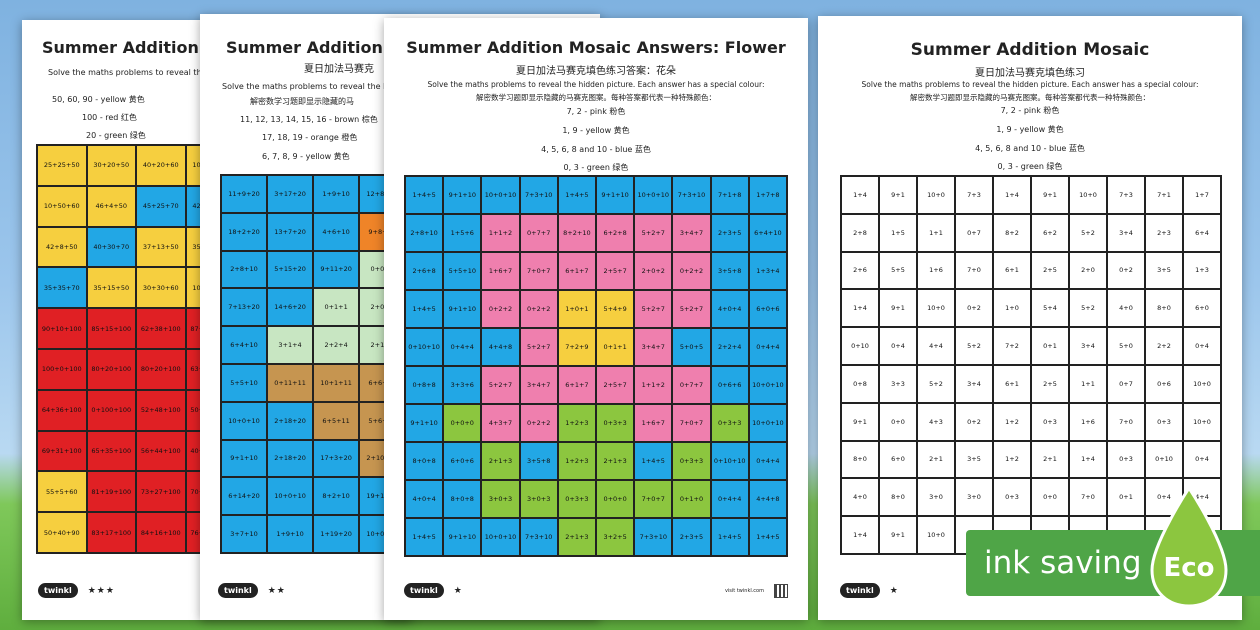 This screenshot has height=630, width=1260. I want to click on mosaic-cell: 10+0+10, so click(767, 423).